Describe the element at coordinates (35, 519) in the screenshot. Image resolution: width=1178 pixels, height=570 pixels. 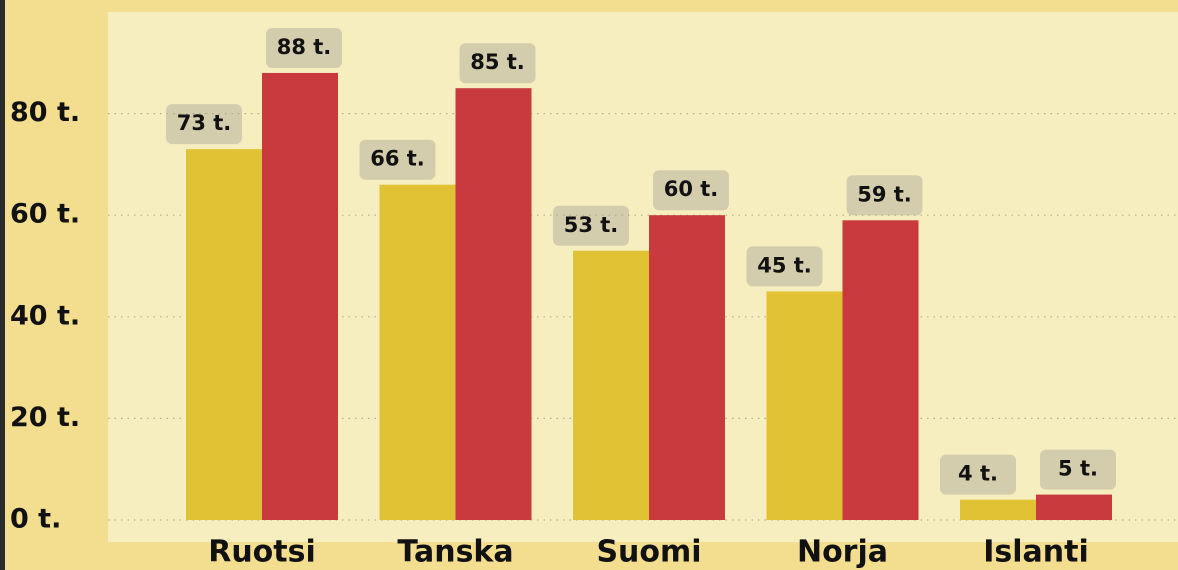
I see `y-tick-label: 0 t.` at that location.